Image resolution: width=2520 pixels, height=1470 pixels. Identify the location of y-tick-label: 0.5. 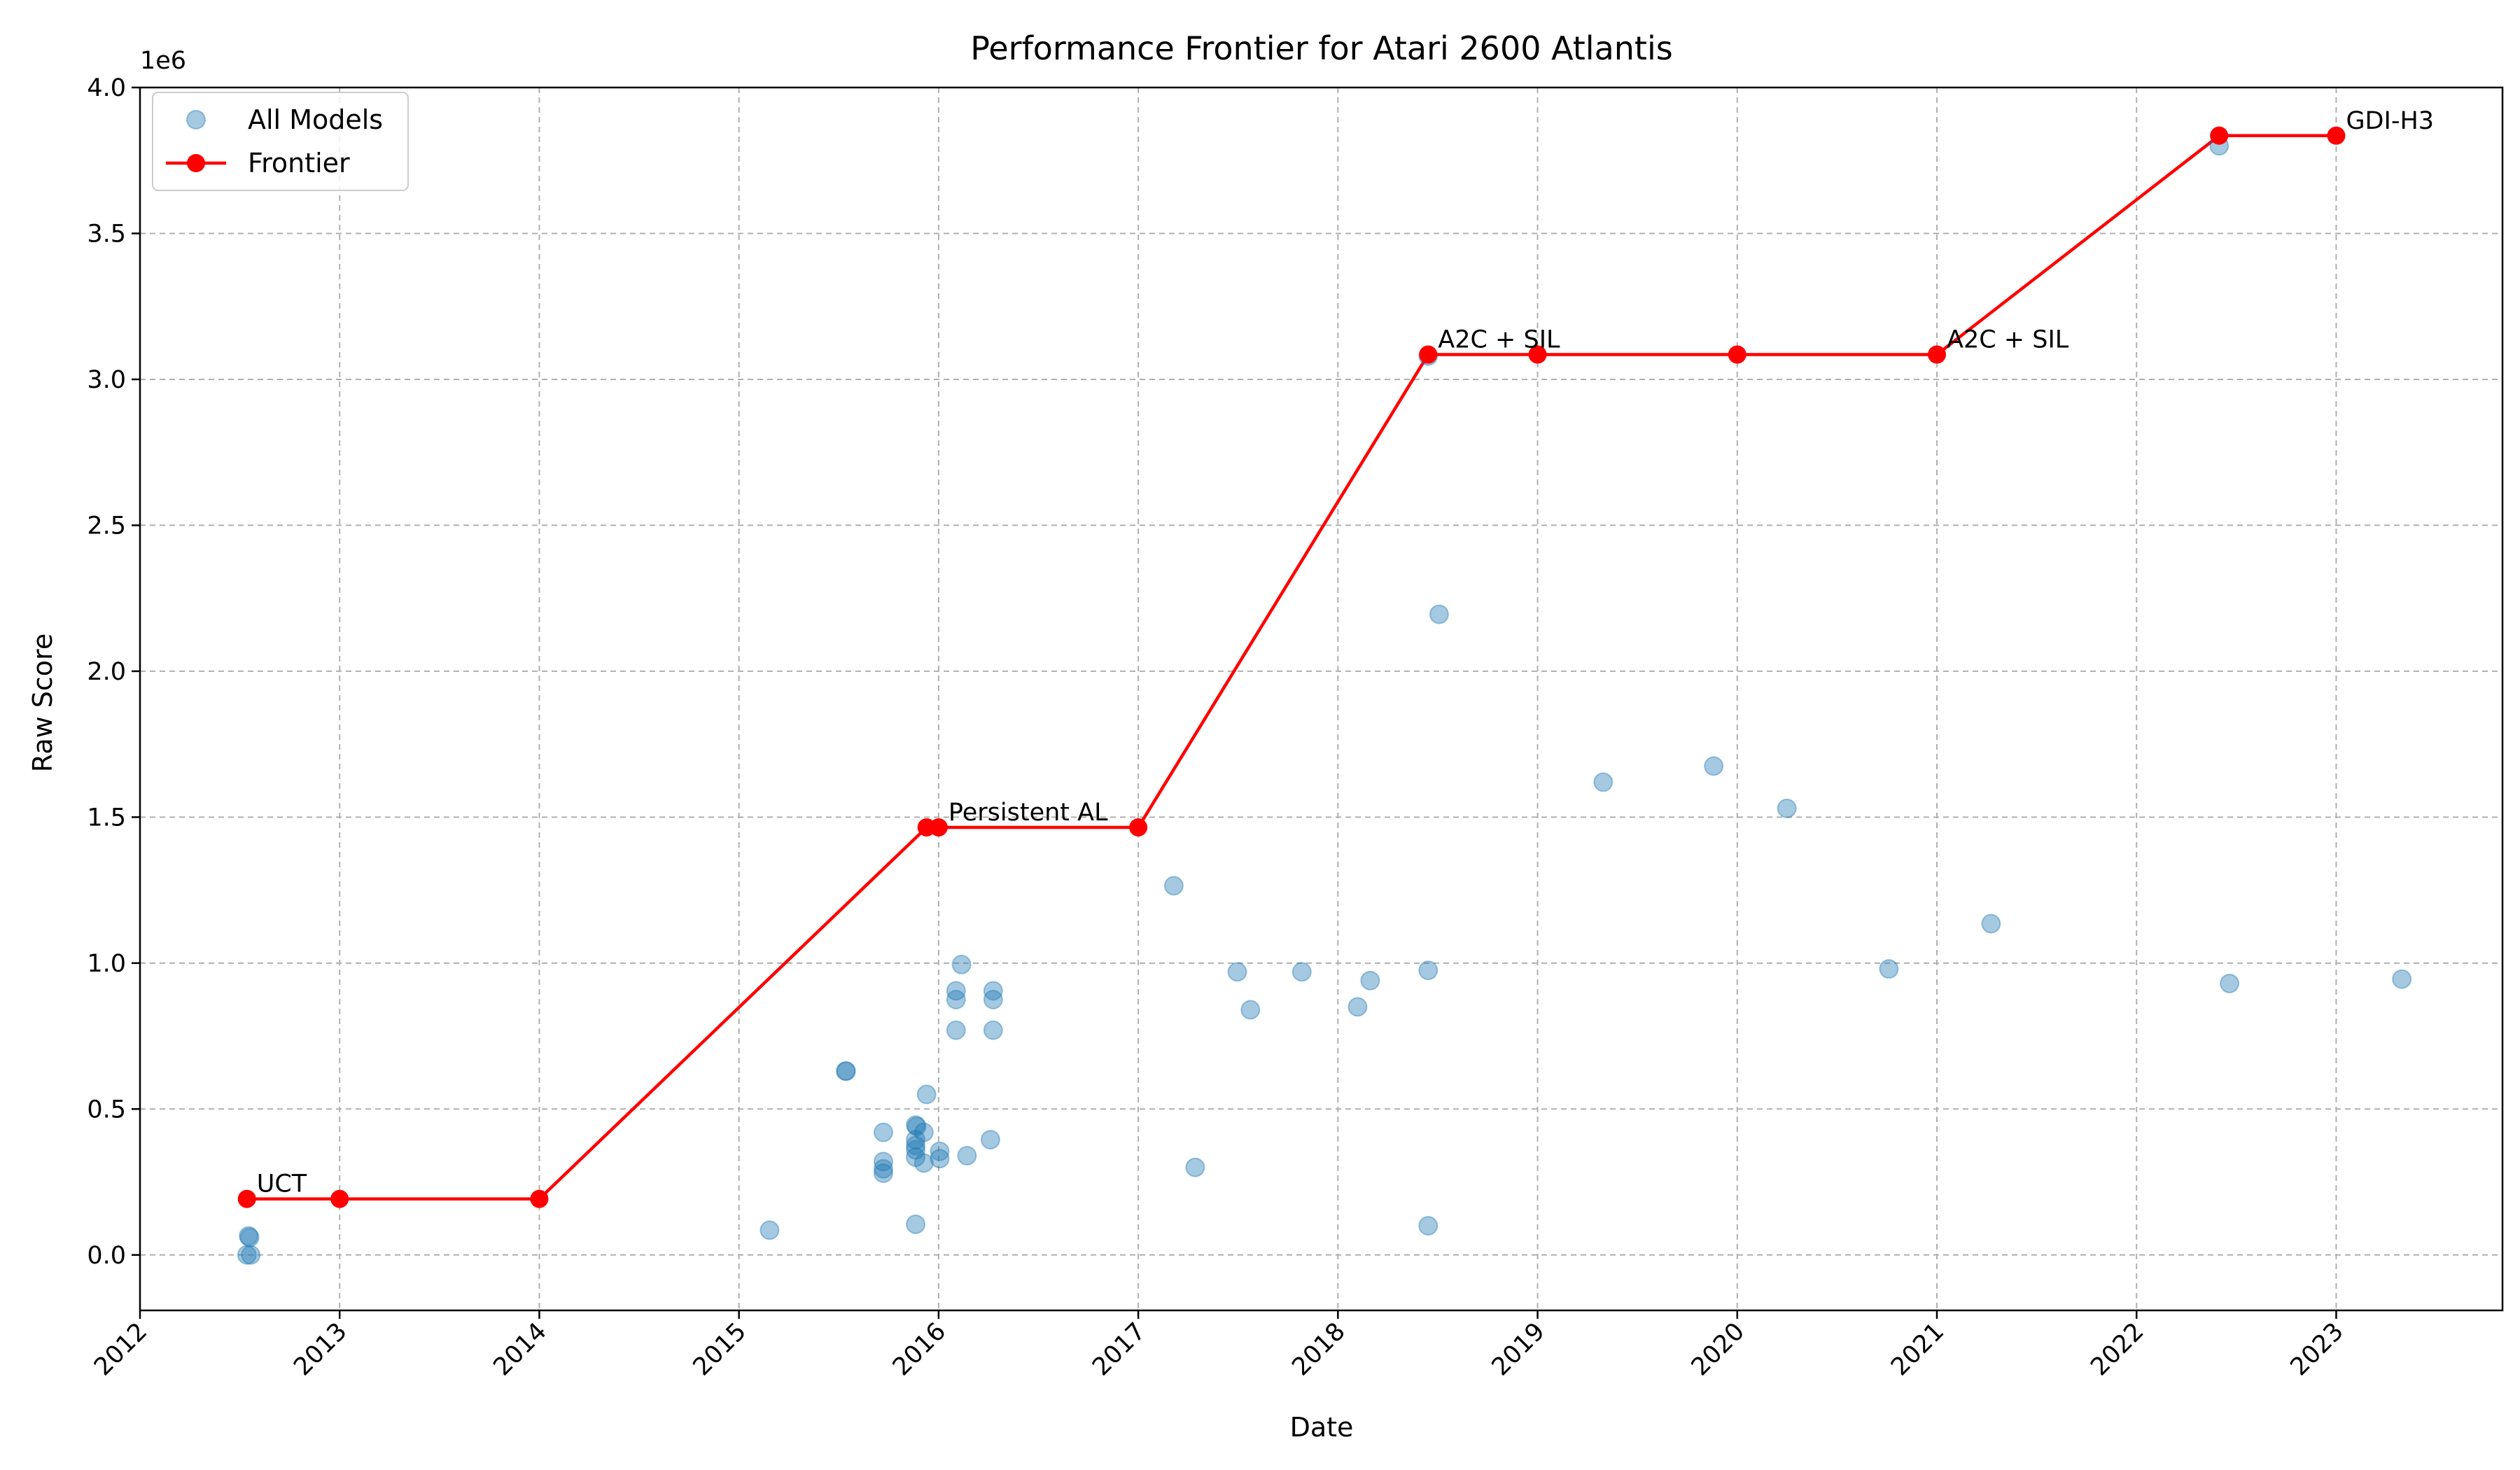
(106, 1110).